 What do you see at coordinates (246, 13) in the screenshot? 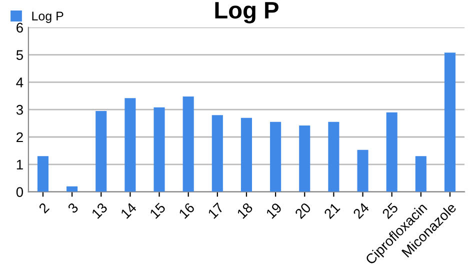
I see `chart-title: Log P` at bounding box center [246, 13].